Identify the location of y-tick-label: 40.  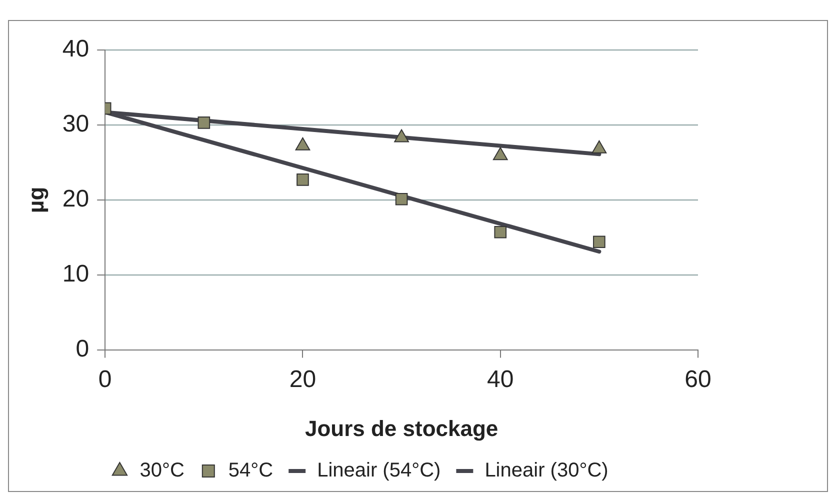
(76, 49).